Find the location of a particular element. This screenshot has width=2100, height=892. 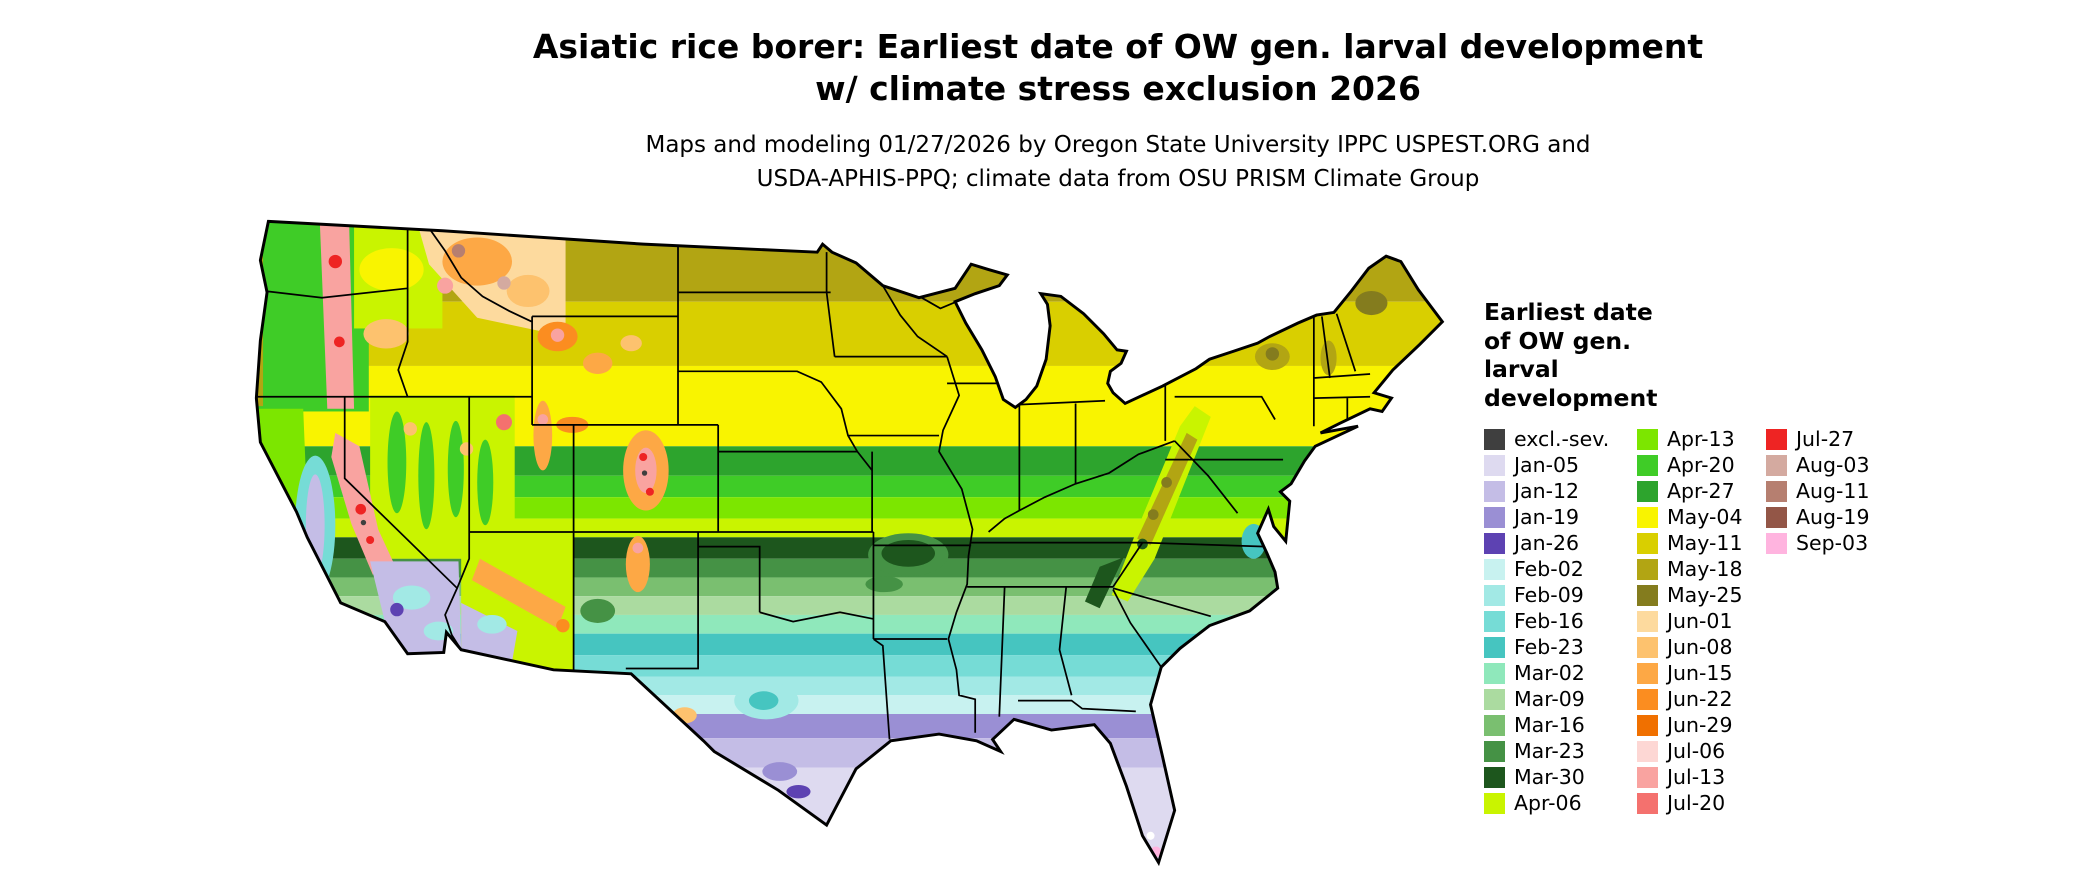

legend-date-label: Jun-08 is located at coordinates (1700, 647).